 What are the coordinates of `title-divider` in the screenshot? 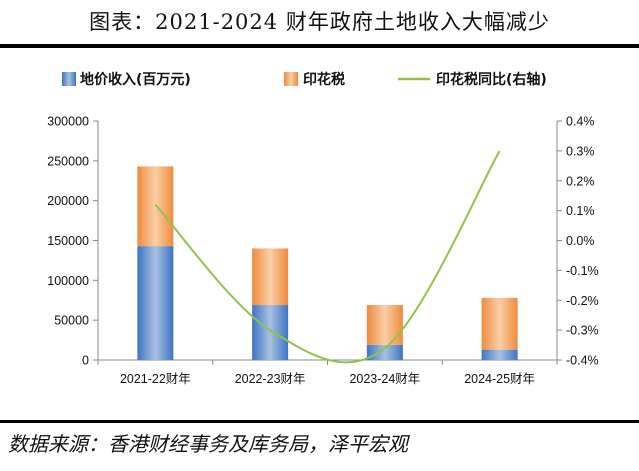 It's located at (319, 46).